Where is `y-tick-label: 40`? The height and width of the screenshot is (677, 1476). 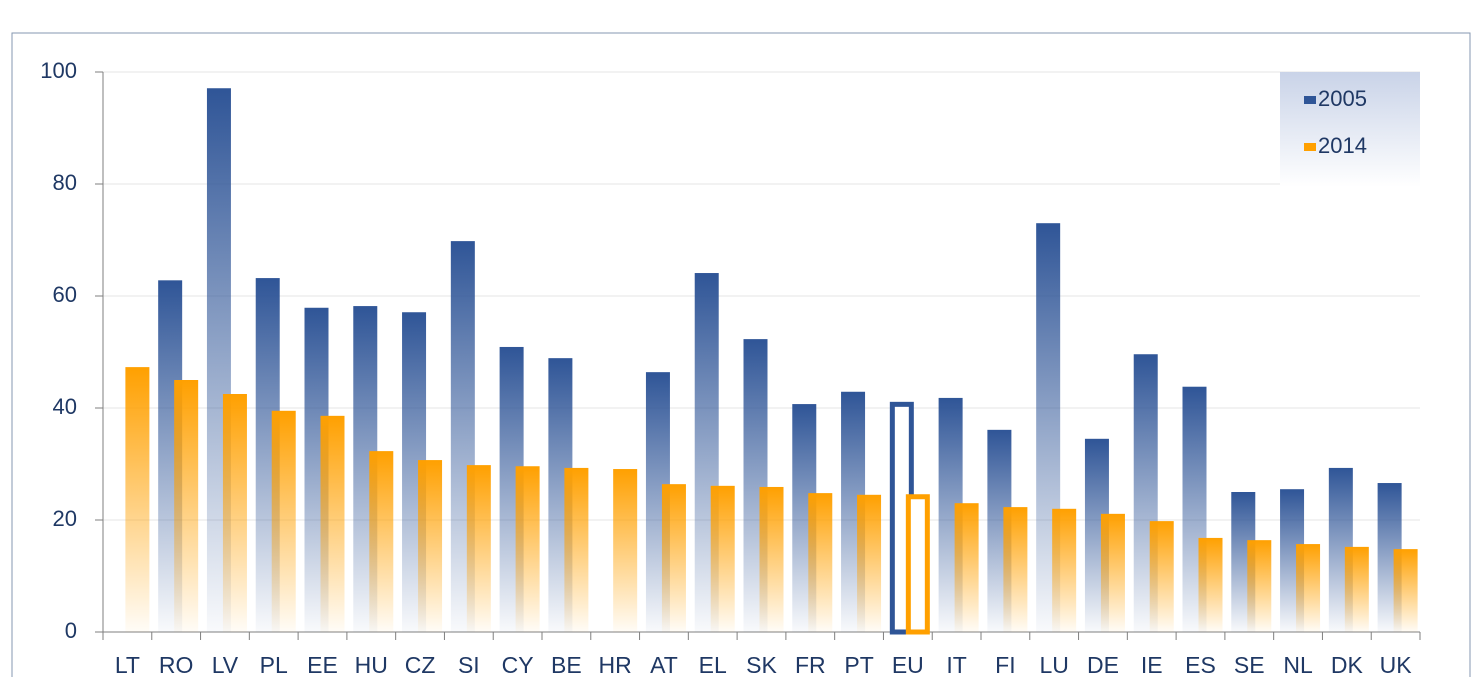 y-tick-label: 40 is located at coordinates (65, 406).